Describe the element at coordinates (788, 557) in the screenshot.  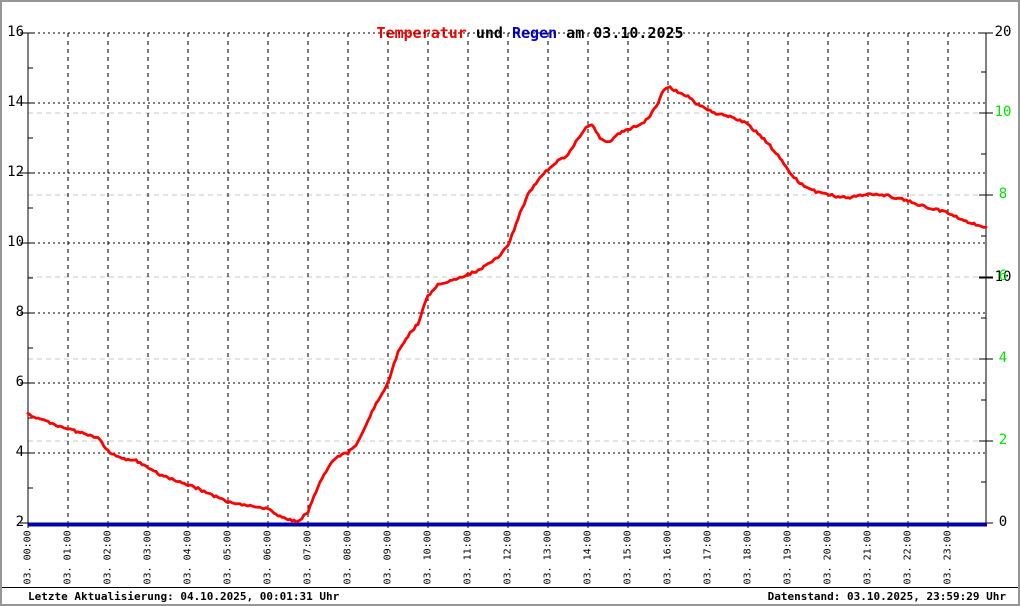
I see `x-axis-tick-label-19: 03. 19:00` at that location.